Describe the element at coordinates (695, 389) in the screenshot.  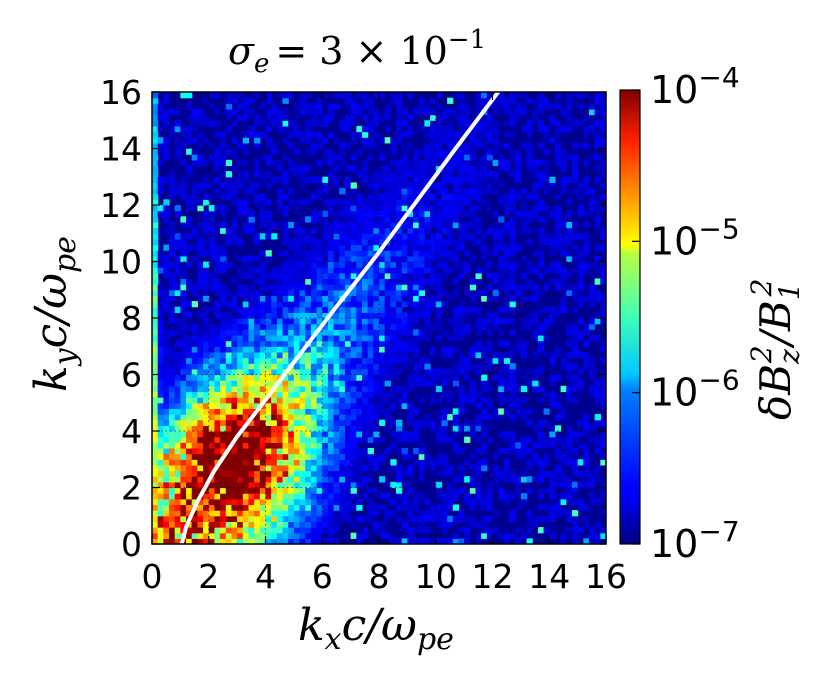
I see `colorbar-tick-label: 10−6` at that location.